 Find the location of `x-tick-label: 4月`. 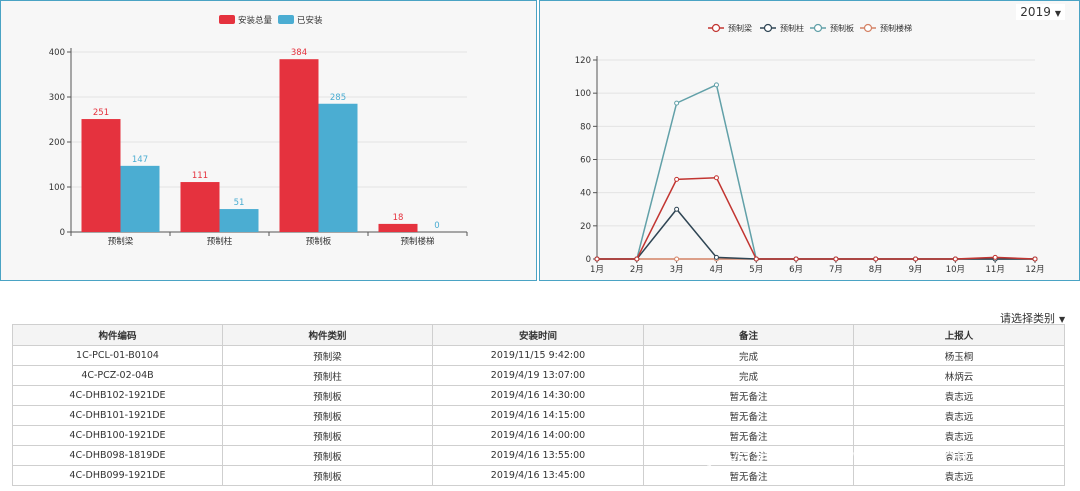

x-tick-label: 4月 is located at coordinates (716, 270).